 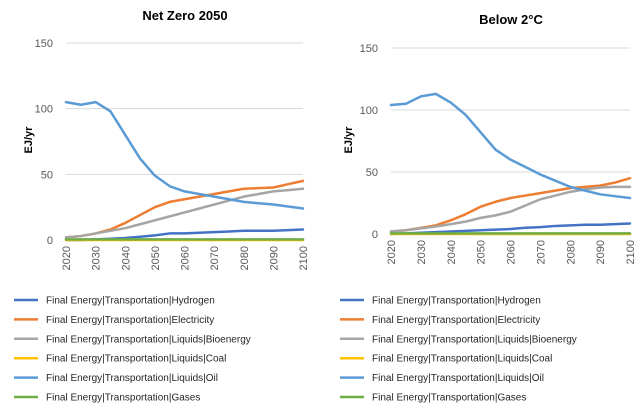 What do you see at coordinates (511, 19) in the screenshot?
I see `chart-title: Below 2°C` at bounding box center [511, 19].